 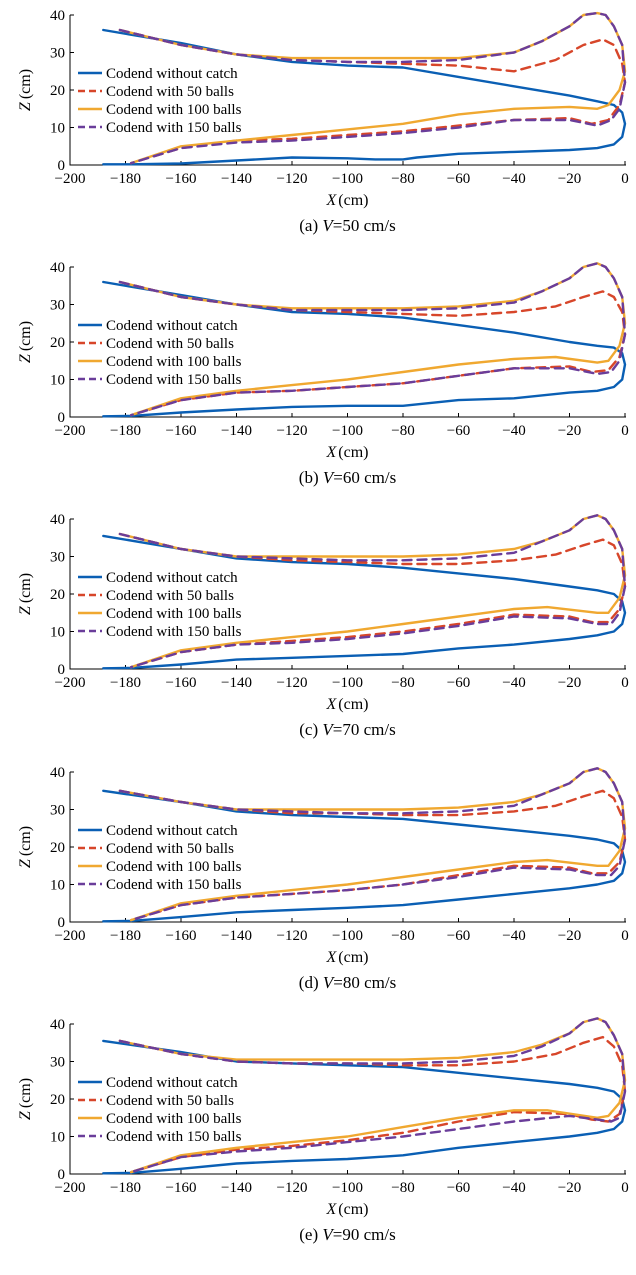 What do you see at coordinates (364, 225) in the screenshot?
I see `caption-rest: =50 cm/s` at bounding box center [364, 225].